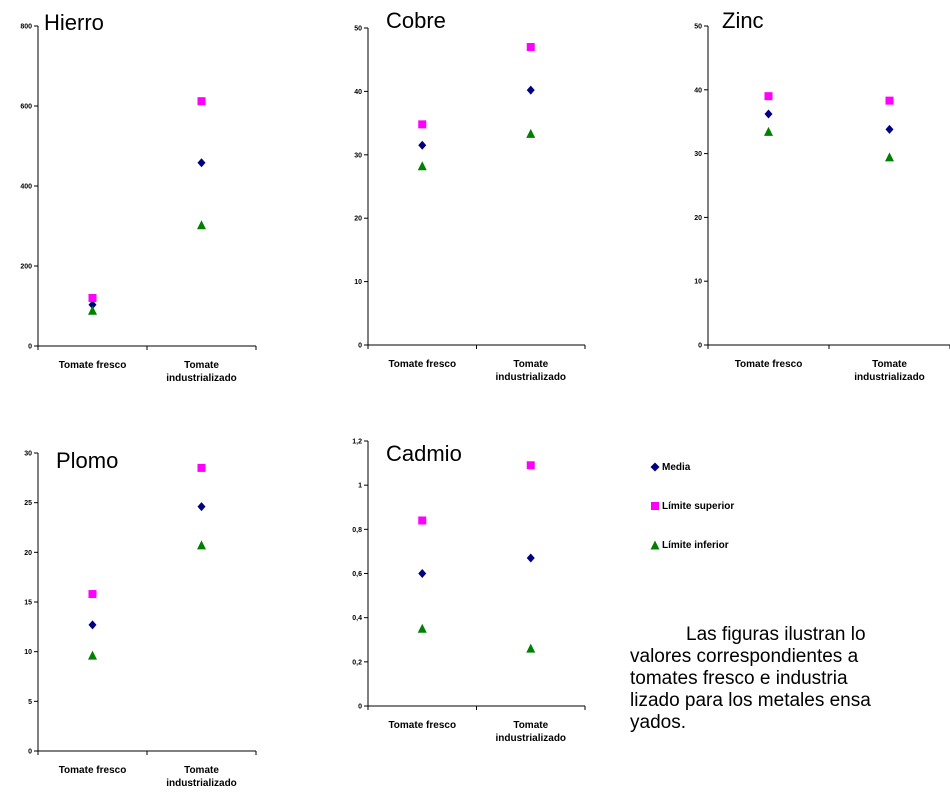  I want to click on legend-item-limite-superior: Límite superior, so click(692, 506).